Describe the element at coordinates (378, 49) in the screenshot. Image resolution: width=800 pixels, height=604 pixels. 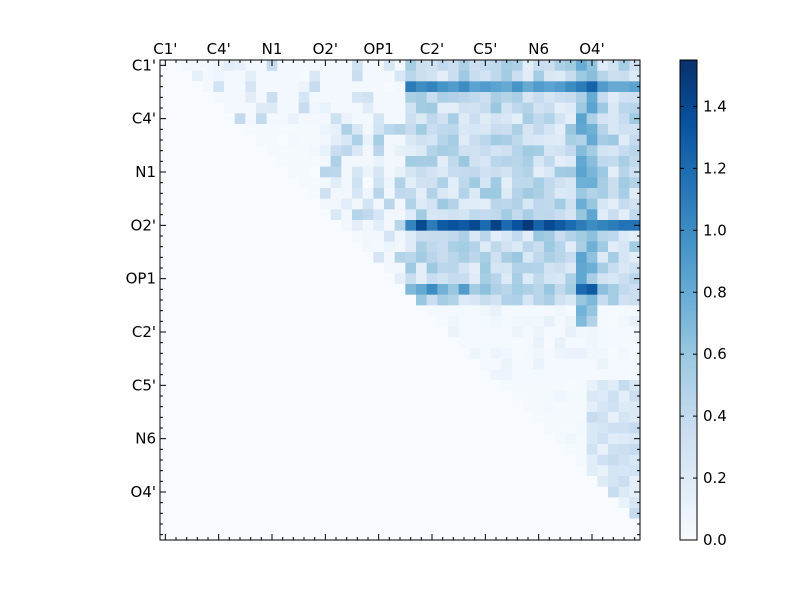
I see `x-tick-label: OP1` at that location.